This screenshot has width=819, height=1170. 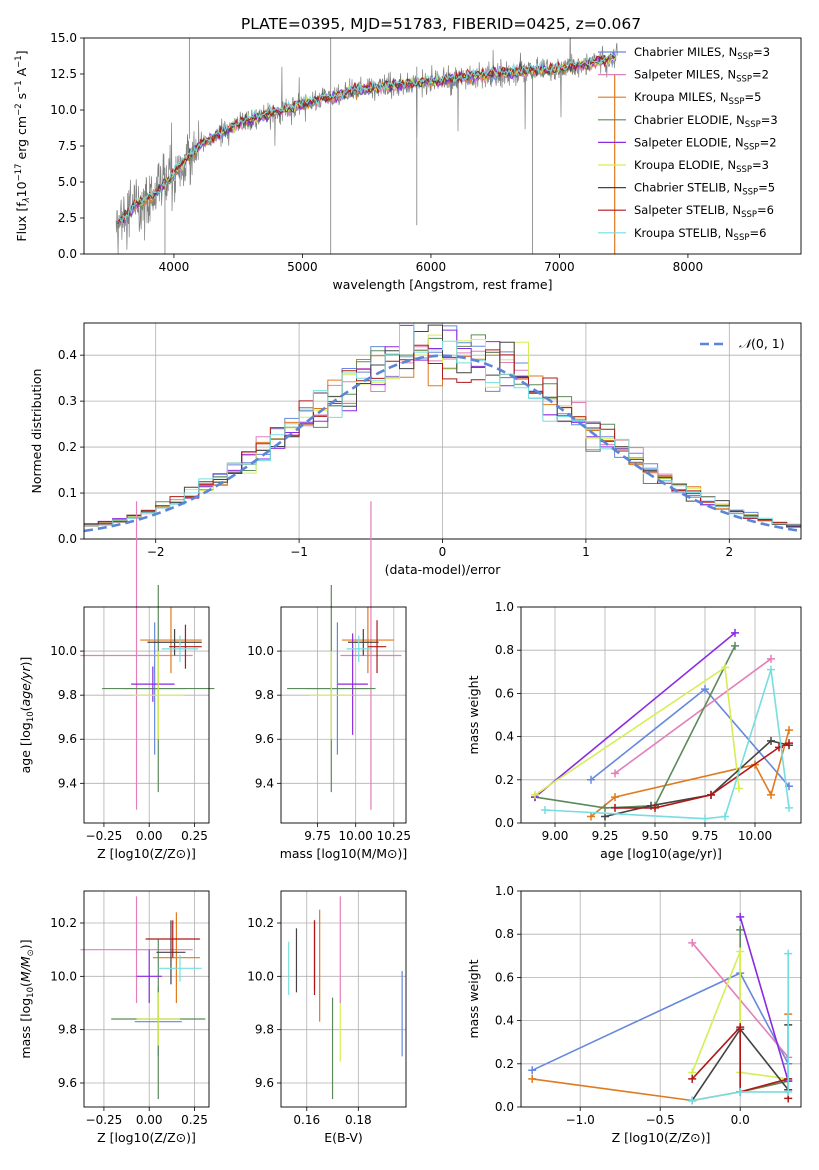 What do you see at coordinates (504, 934) in the screenshot?
I see `y-tick-label: 0.8` at bounding box center [504, 934].